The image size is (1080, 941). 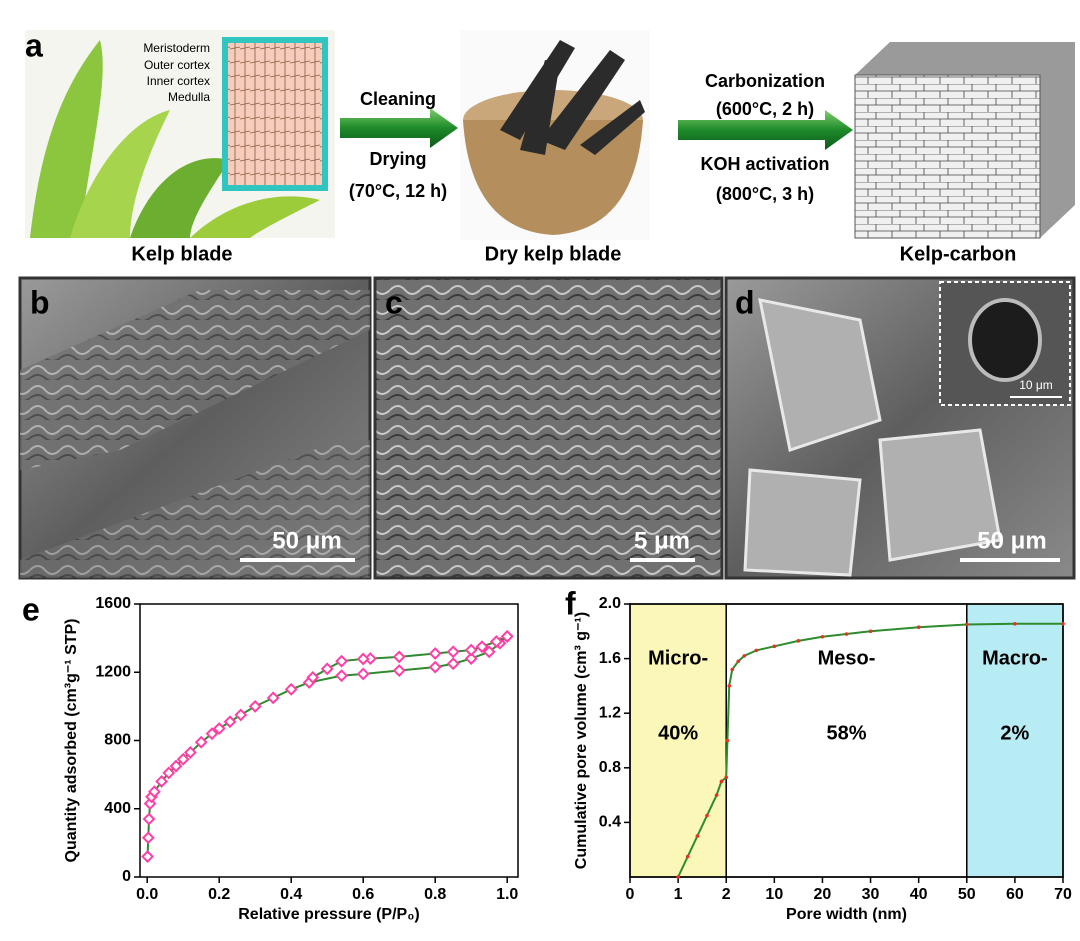 What do you see at coordinates (113, 671) in the screenshot?
I see `y-tick-label: 1200` at bounding box center [113, 671].